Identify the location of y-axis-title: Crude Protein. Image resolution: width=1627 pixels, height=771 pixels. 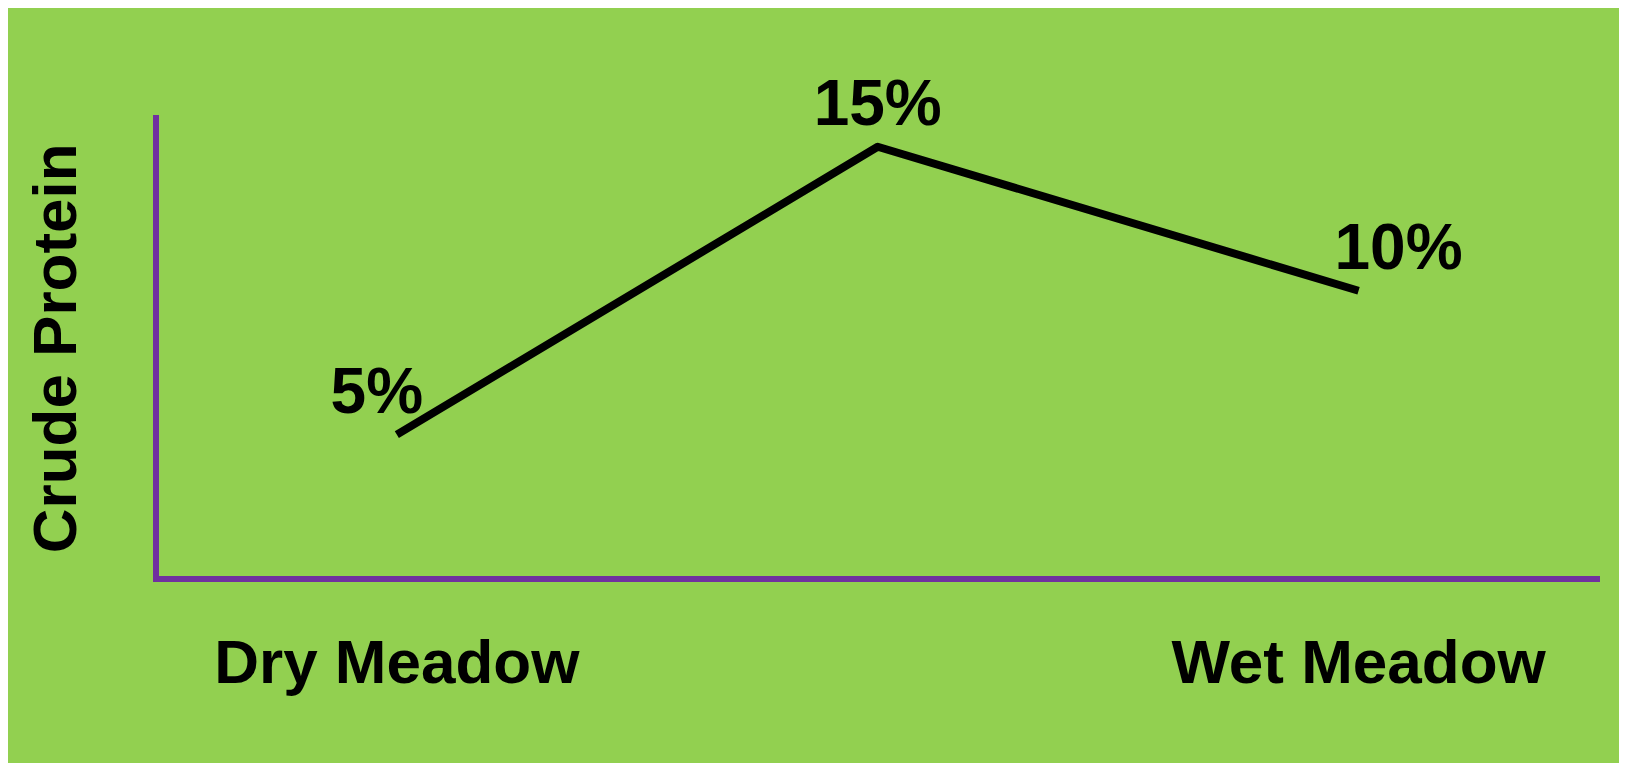
(55, 348).